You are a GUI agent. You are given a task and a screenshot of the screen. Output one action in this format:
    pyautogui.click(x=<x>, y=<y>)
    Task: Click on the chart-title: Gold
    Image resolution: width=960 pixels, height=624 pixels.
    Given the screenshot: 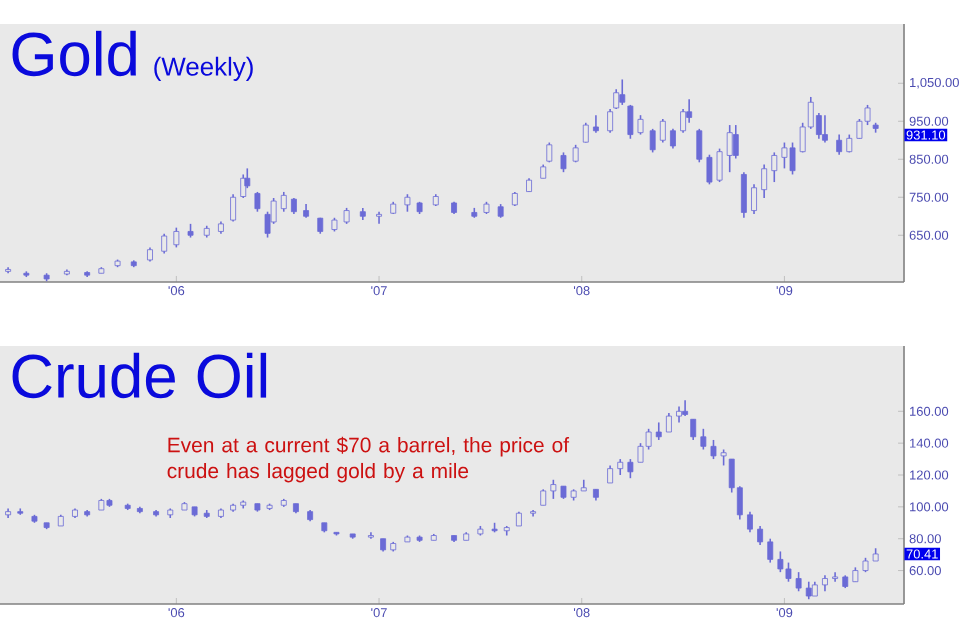 What is the action you would take?
    pyautogui.click(x=74, y=53)
    